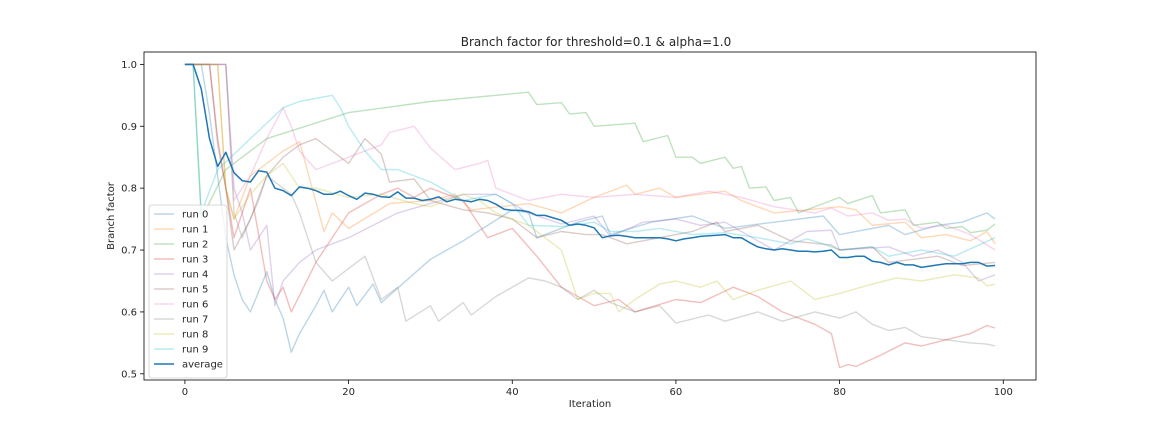 The height and width of the screenshot is (432, 1152). I want to click on y-tick-label: 0.6, so click(129, 312).